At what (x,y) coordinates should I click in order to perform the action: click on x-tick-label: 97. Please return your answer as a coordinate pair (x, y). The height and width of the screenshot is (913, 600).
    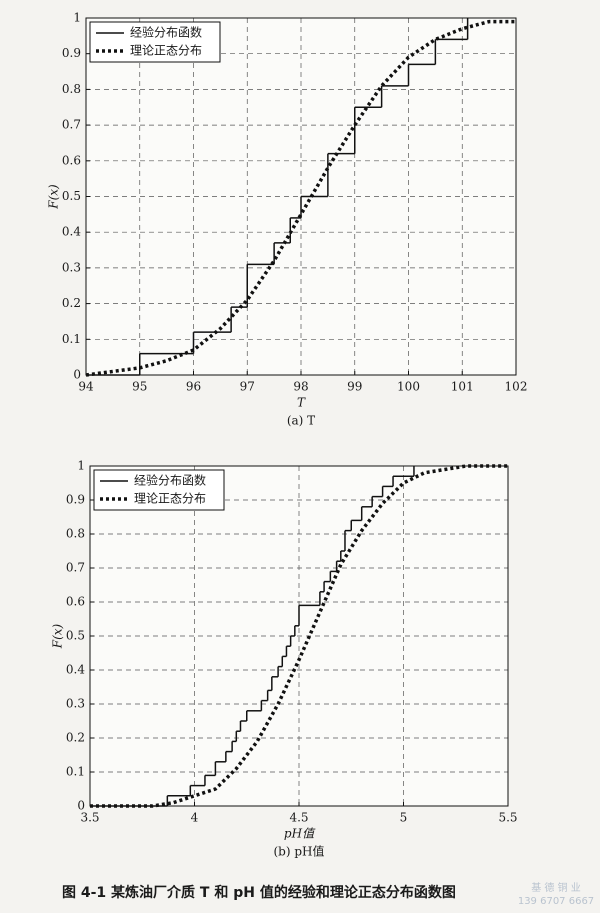
    Looking at the image, I should click on (247, 387).